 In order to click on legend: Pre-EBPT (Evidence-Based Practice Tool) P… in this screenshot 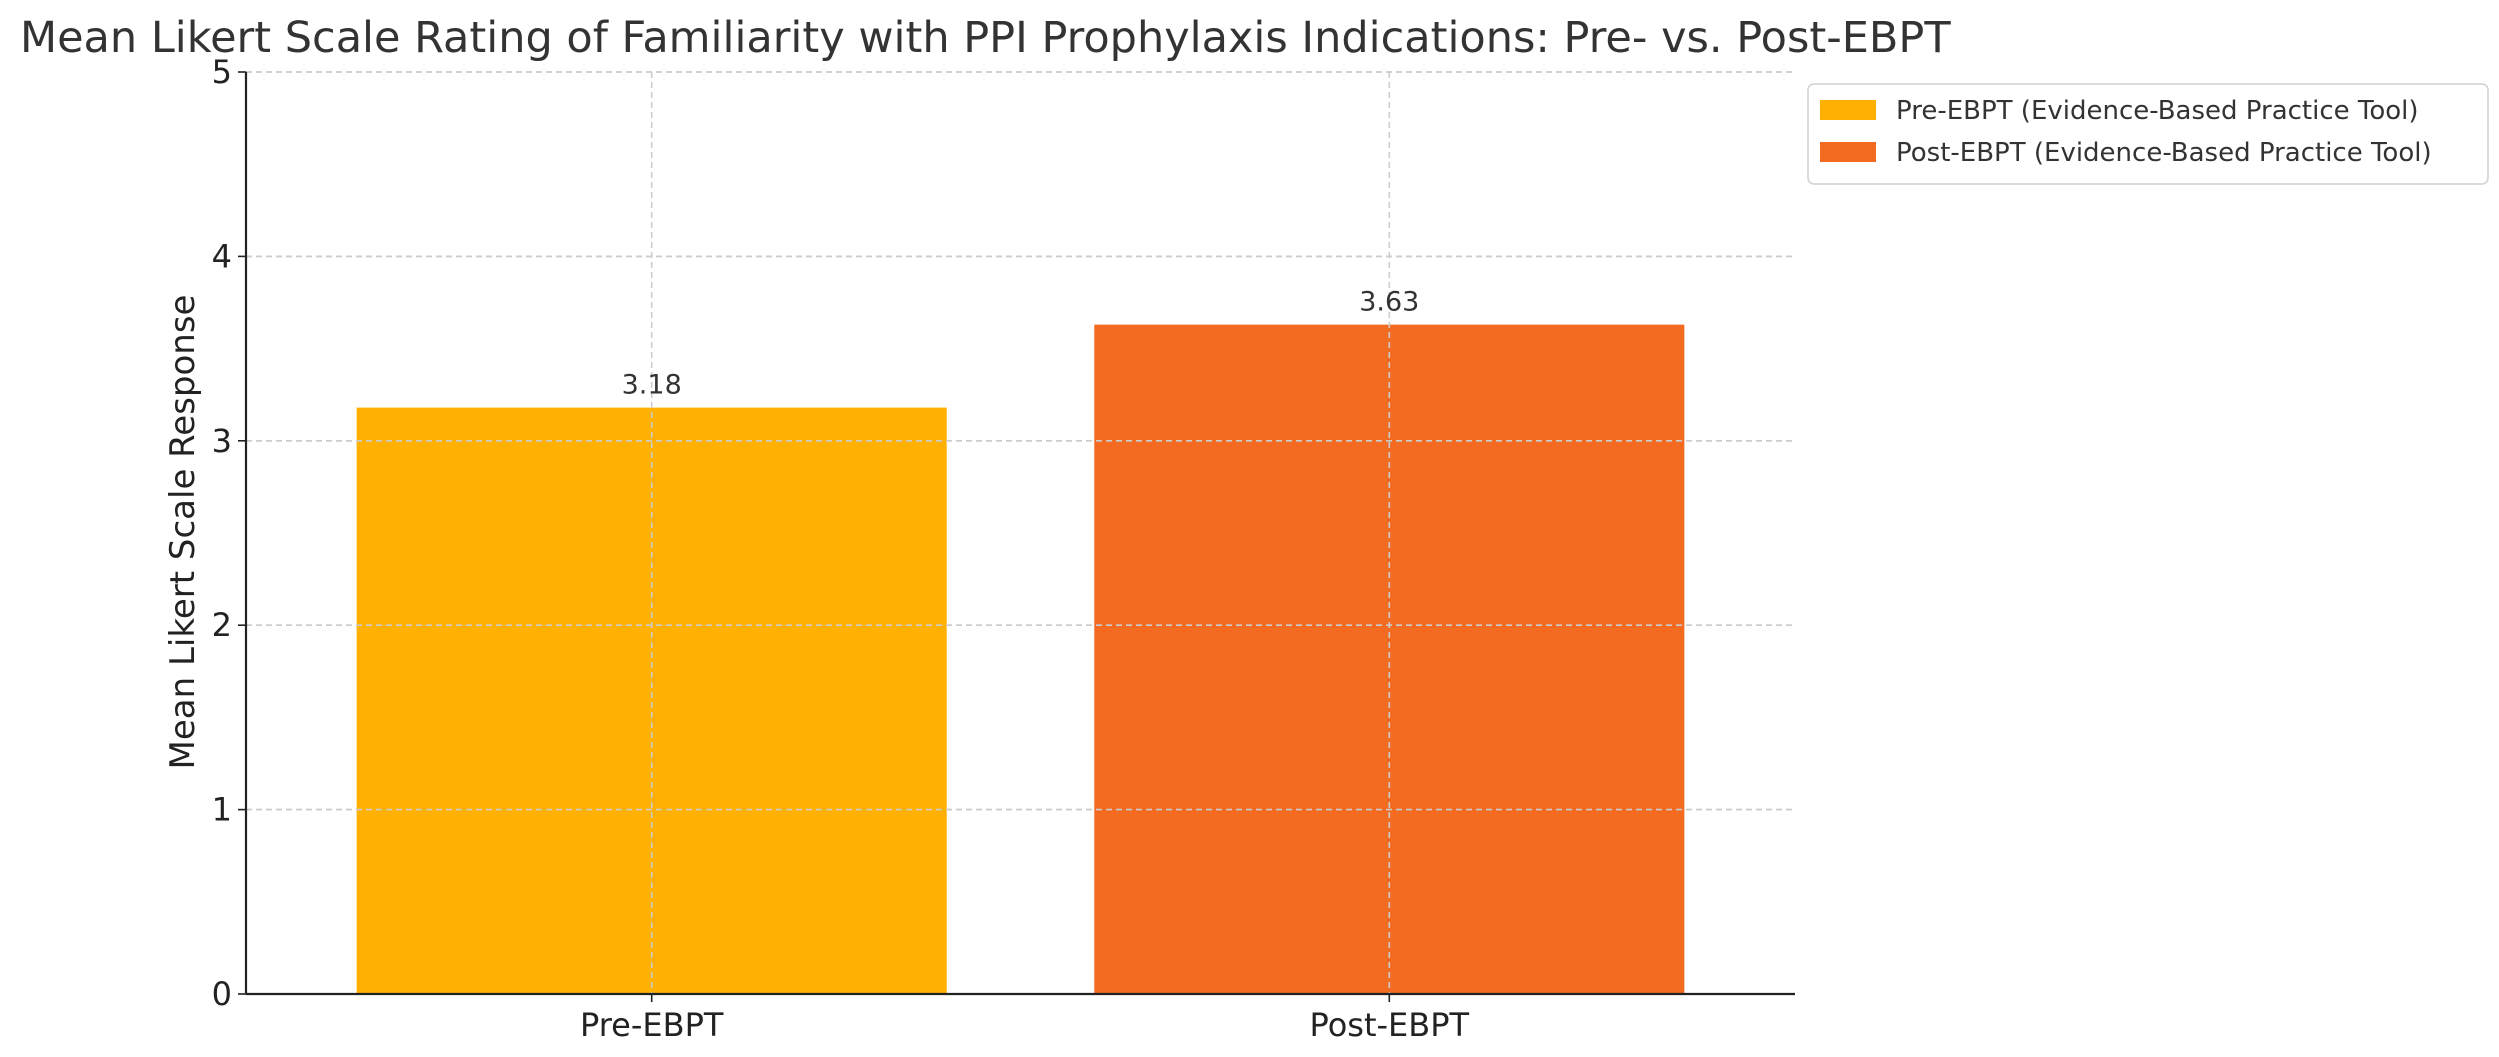, I will do `click(2148, 134)`.